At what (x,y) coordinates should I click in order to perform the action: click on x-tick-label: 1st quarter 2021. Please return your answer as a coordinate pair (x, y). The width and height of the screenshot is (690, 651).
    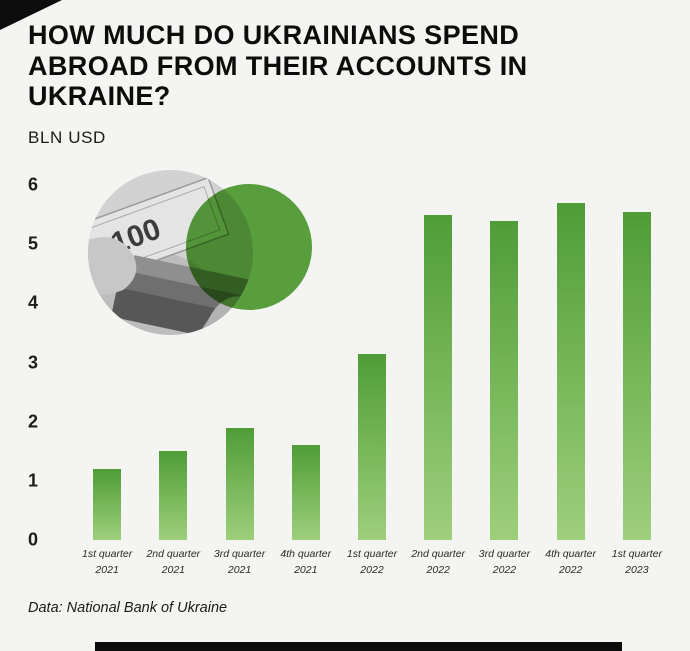
    Looking at the image, I should click on (107, 562).